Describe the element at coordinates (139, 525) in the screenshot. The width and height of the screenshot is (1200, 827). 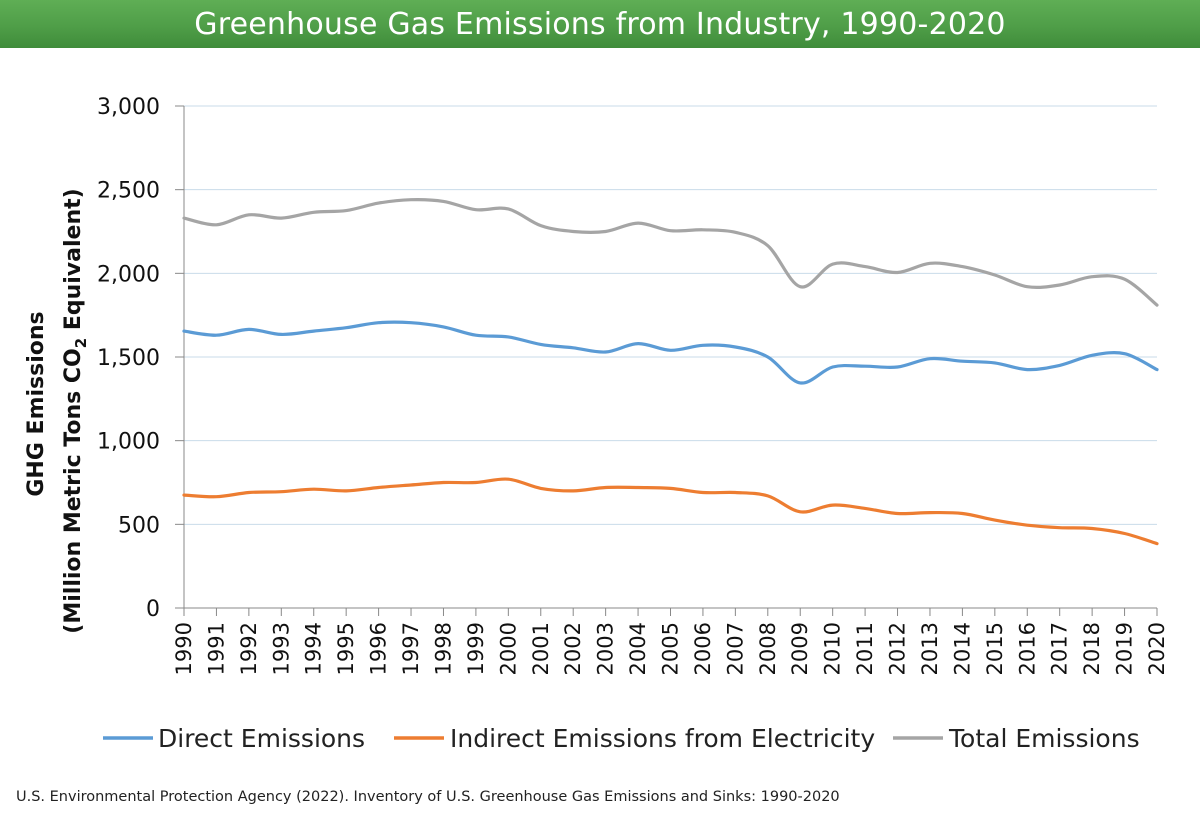
I see `y-tick-label: 500` at that location.